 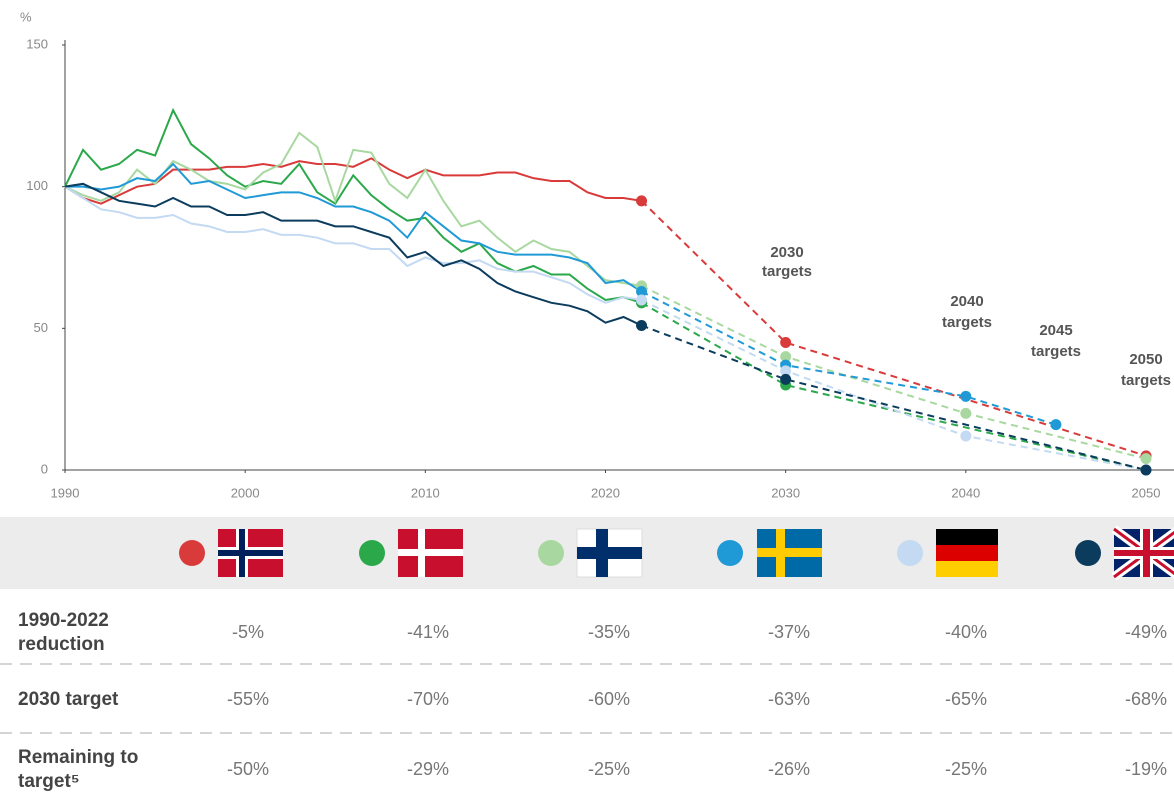 What do you see at coordinates (44, 468) in the screenshot?
I see `y-tick-label: 0` at bounding box center [44, 468].